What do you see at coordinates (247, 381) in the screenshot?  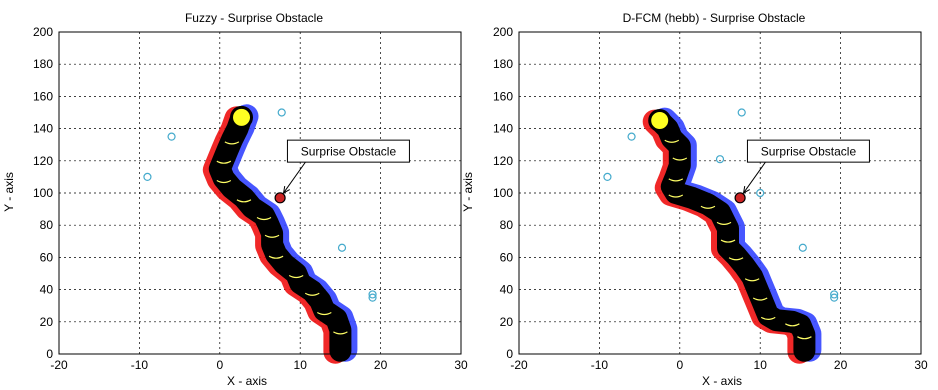 I see `x-axis-label: X - axis` at bounding box center [247, 381].